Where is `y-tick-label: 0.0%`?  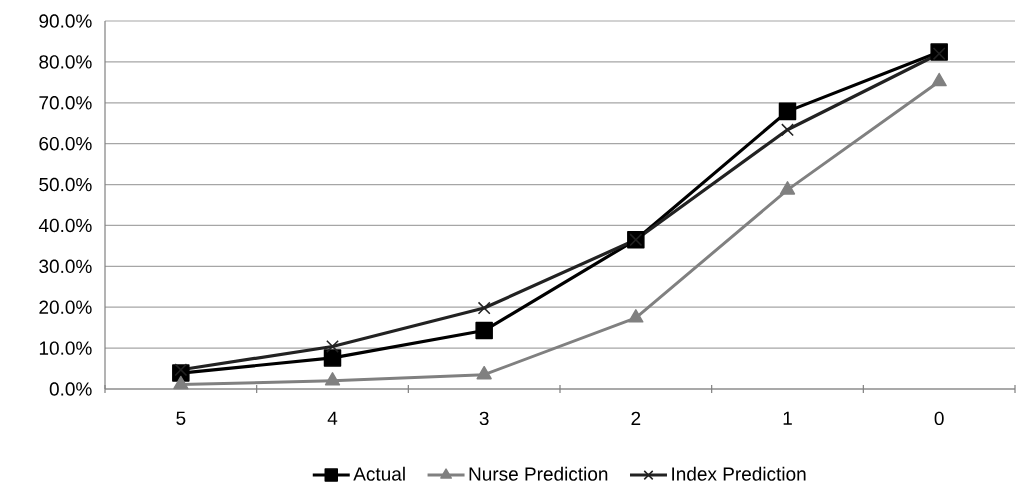
y-tick-label: 0.0% is located at coordinates (70, 389).